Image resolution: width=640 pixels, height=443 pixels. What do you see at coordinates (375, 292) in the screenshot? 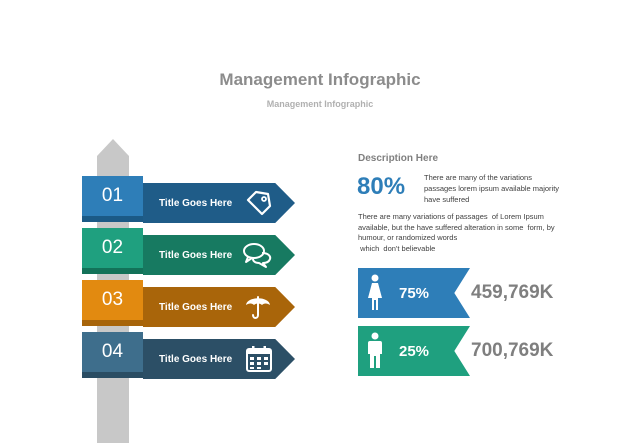
I see `female-icon` at bounding box center [375, 292].